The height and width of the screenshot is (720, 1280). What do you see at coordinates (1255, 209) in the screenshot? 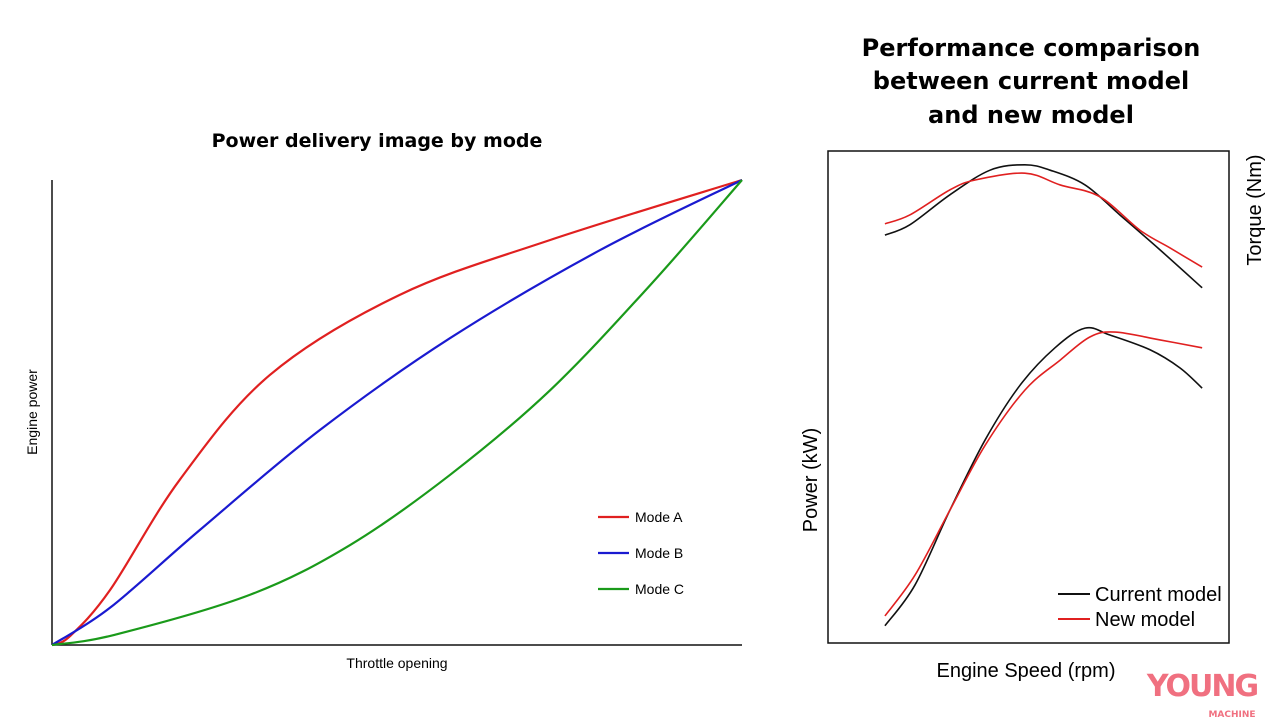
I see `right-y2-label: Torque (Nm)` at bounding box center [1255, 209].